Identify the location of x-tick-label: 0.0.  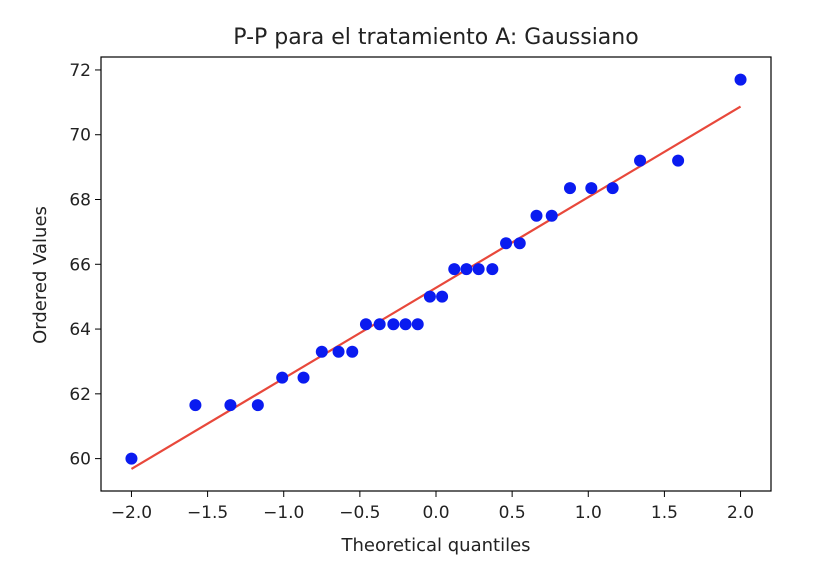
(435, 513).